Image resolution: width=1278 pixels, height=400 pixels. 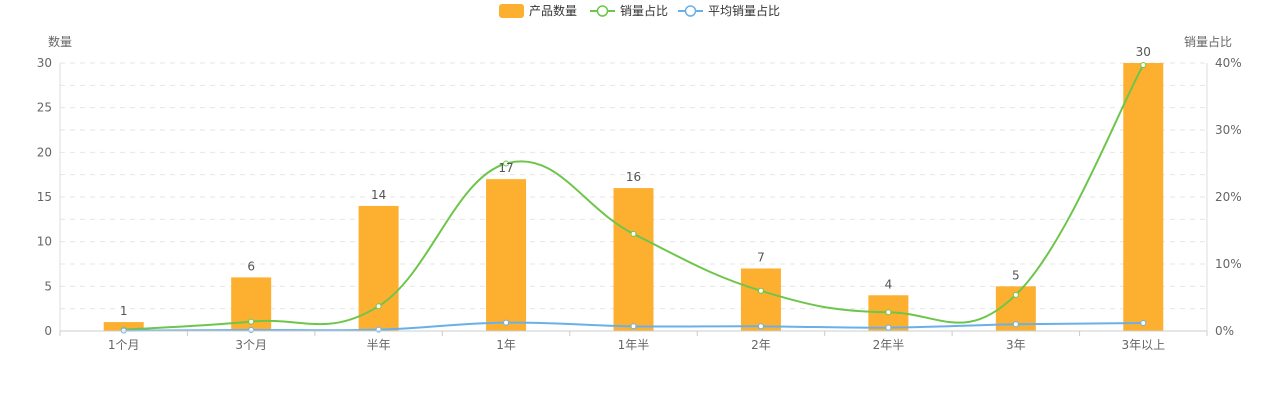 I want to click on bar-value-label: 1, so click(x=124, y=311).